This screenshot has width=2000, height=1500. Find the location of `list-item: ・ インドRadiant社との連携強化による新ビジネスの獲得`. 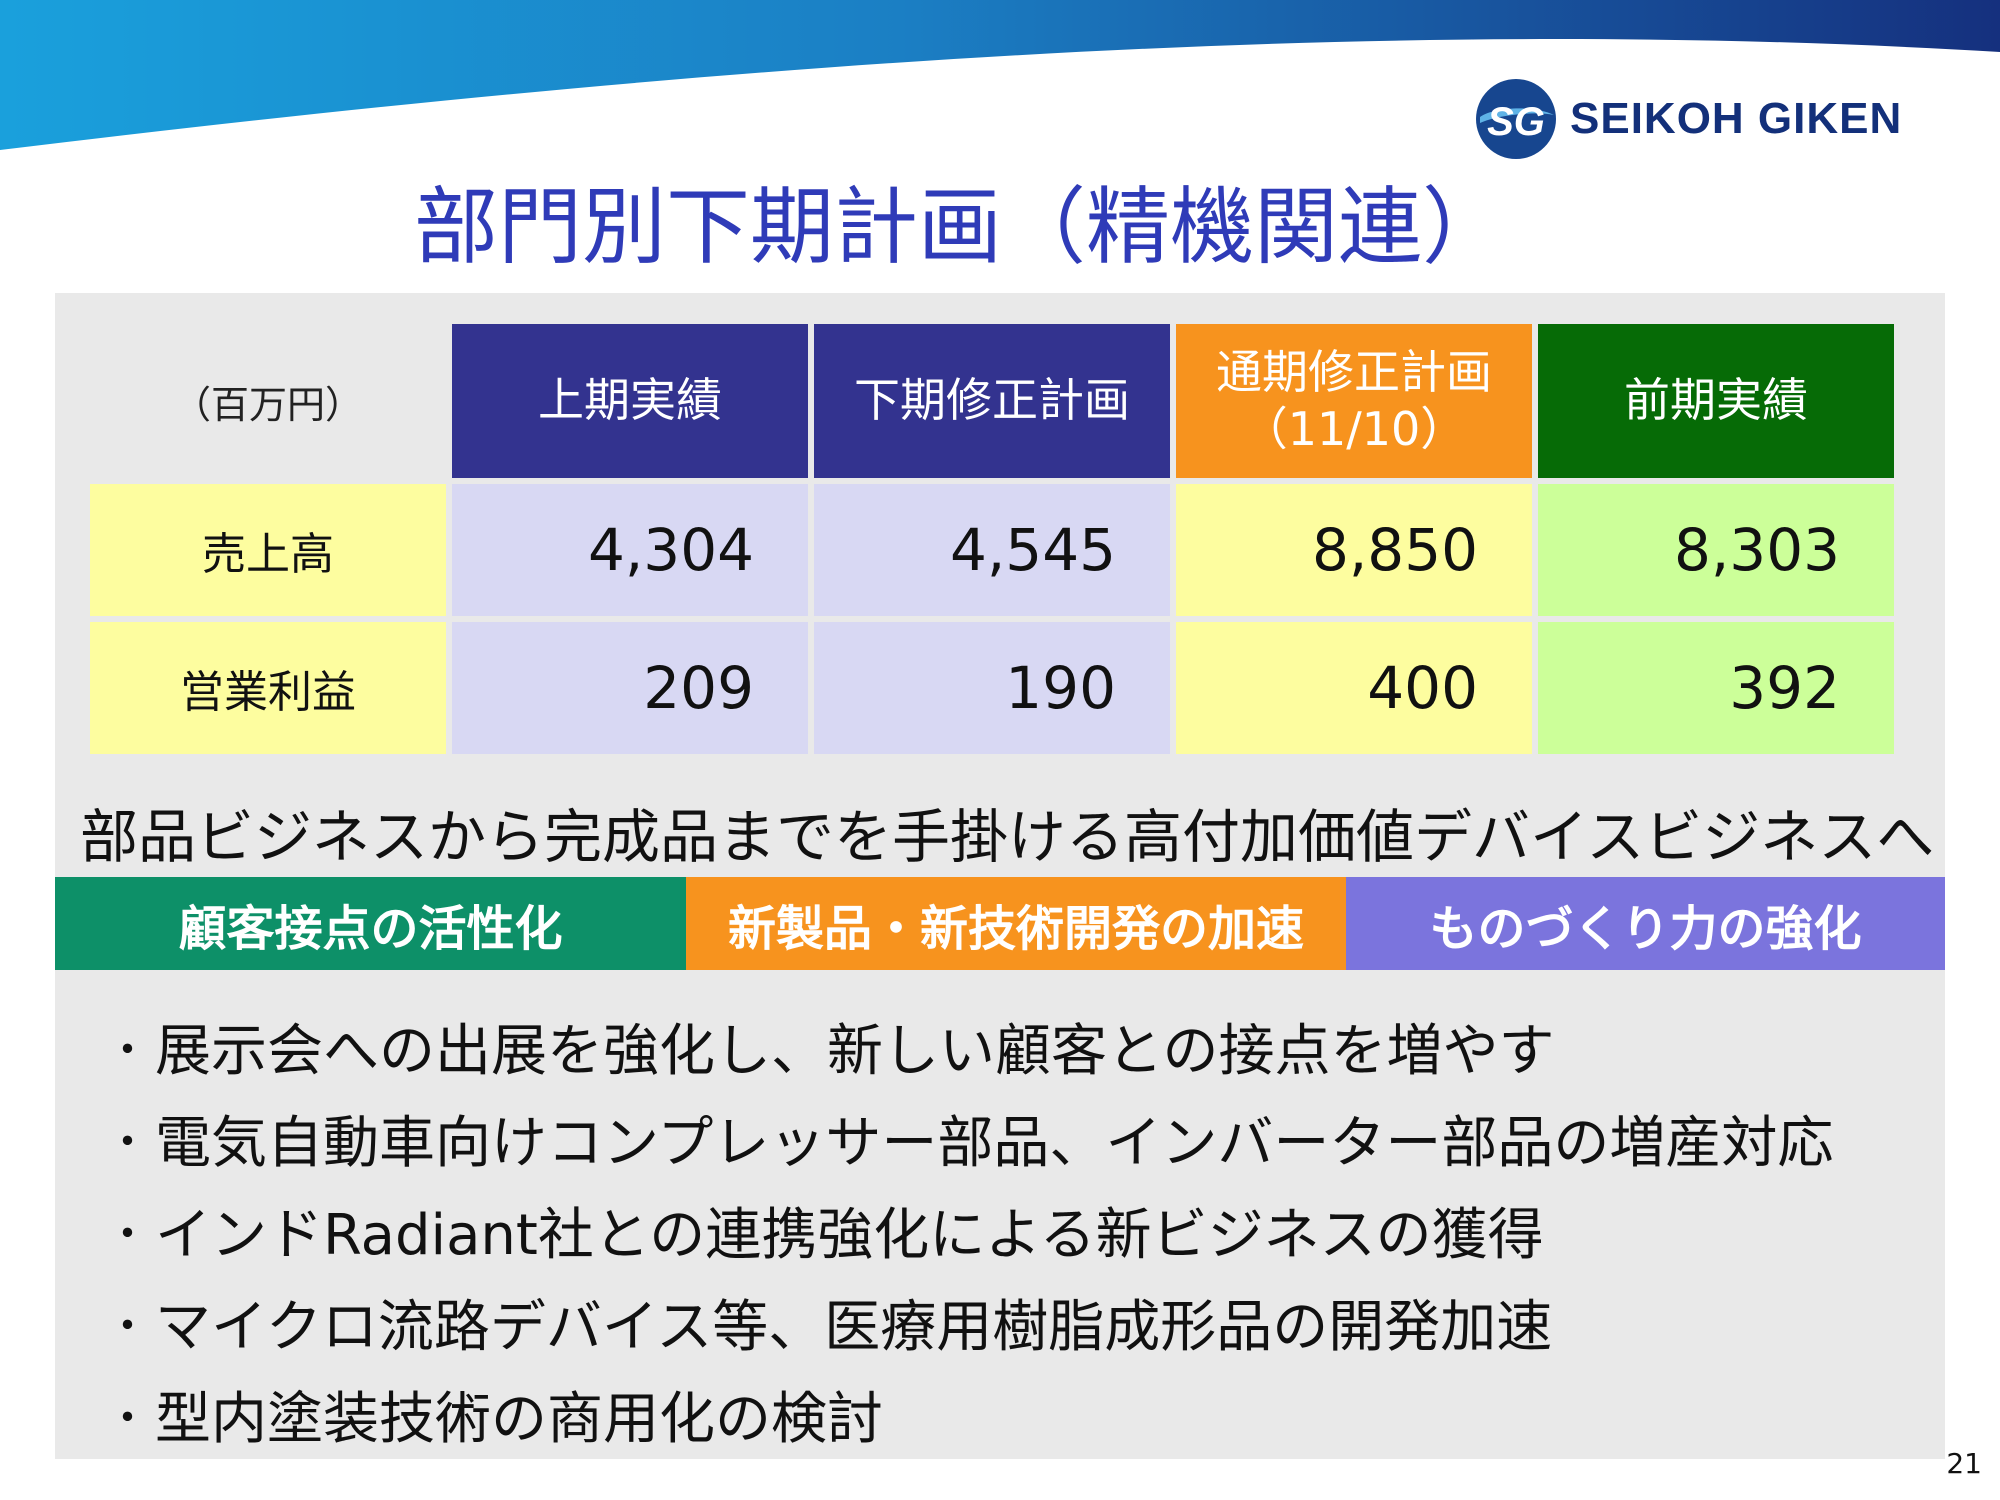

list-item: ・ インドRadiant社との連携強化による新ビジネスの獲得 is located at coordinates (966, 1230).